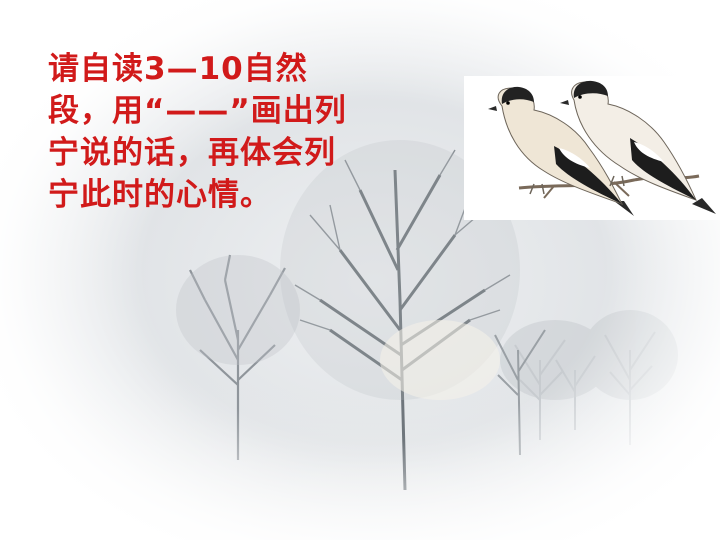 This screenshot has width=720, height=540. What do you see at coordinates (178, 69) in the screenshot?
I see `instruction-line-1: 请自读3—10自然` at bounding box center [178, 69].